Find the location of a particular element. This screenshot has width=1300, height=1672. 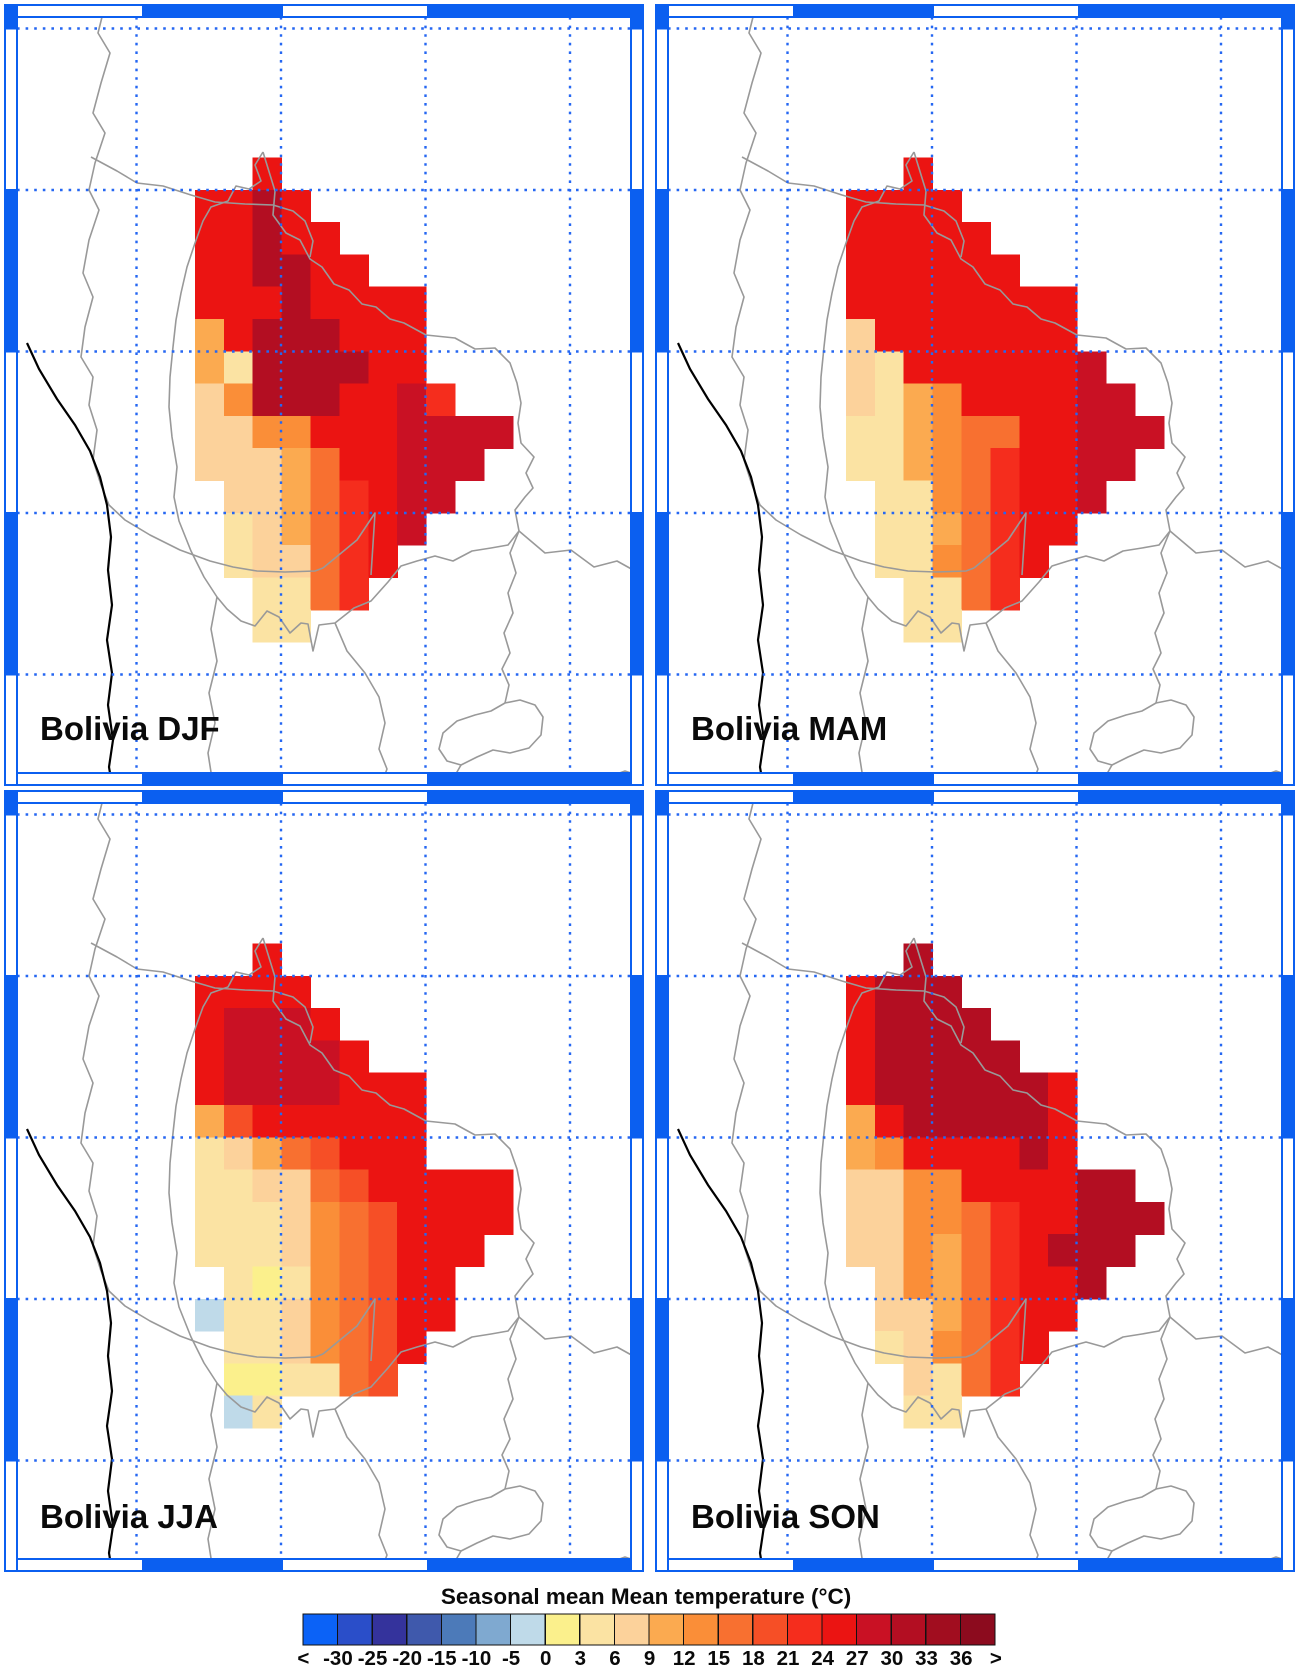

colorbar is located at coordinates (649, 1629).